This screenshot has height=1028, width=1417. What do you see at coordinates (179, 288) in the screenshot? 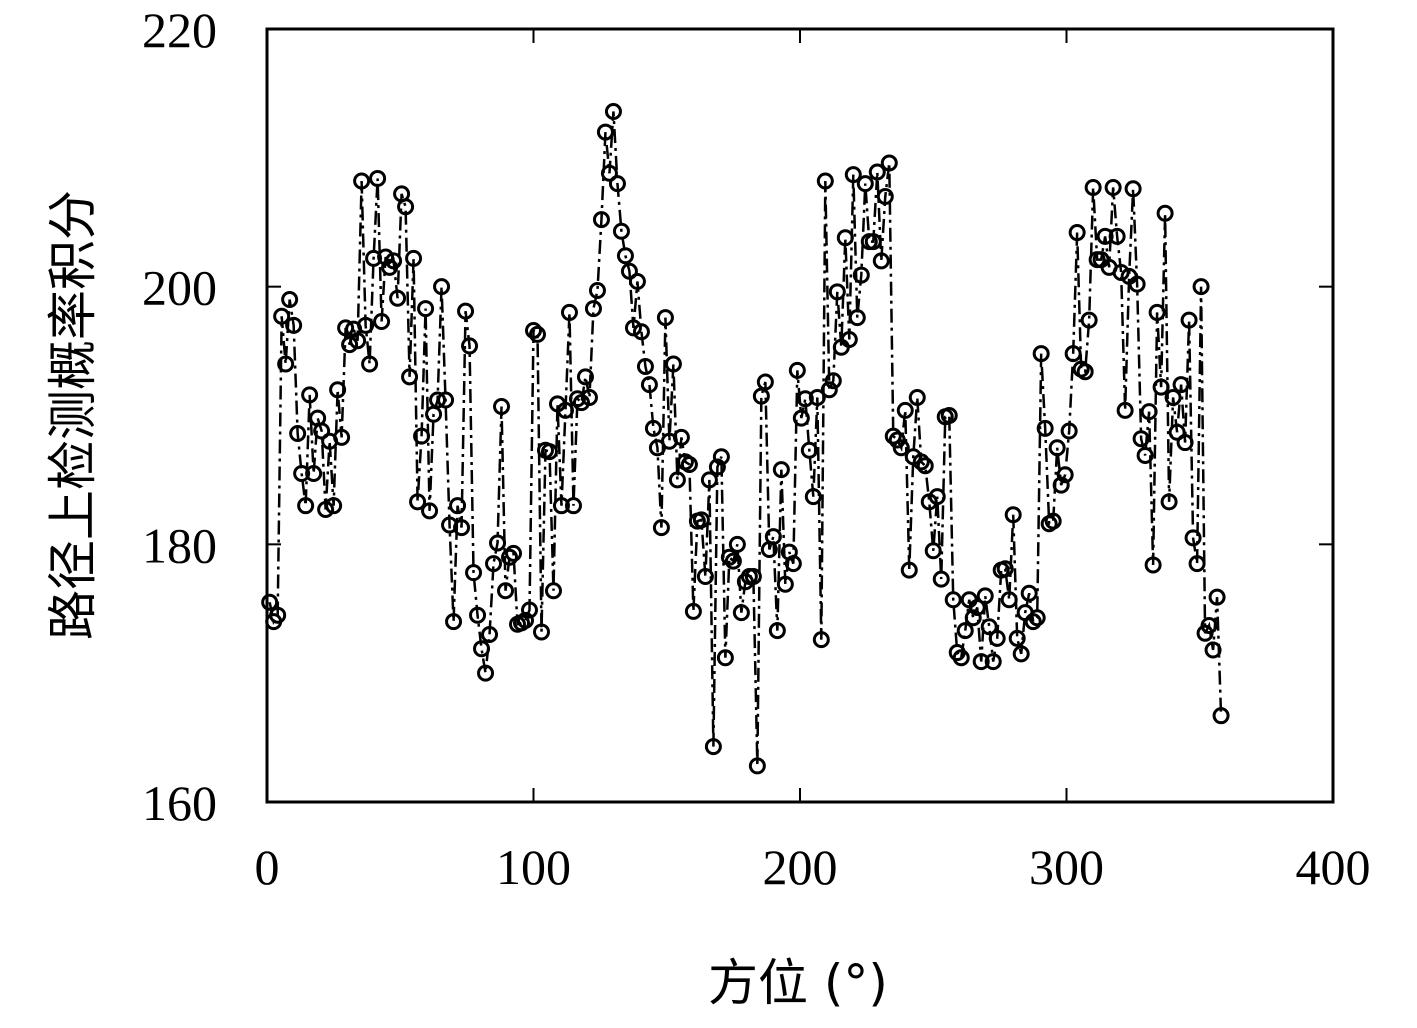
I see `y-tick-label: 200` at bounding box center [179, 288].